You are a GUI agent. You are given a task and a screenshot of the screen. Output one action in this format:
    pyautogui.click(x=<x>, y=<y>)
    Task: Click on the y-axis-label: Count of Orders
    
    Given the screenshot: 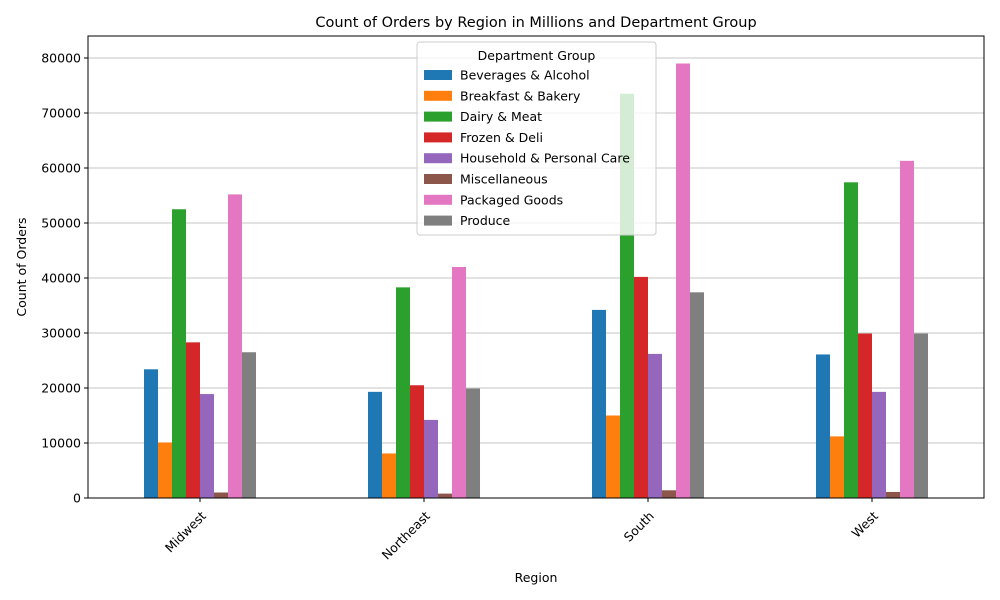 What is the action you would take?
    pyautogui.click(x=21, y=266)
    